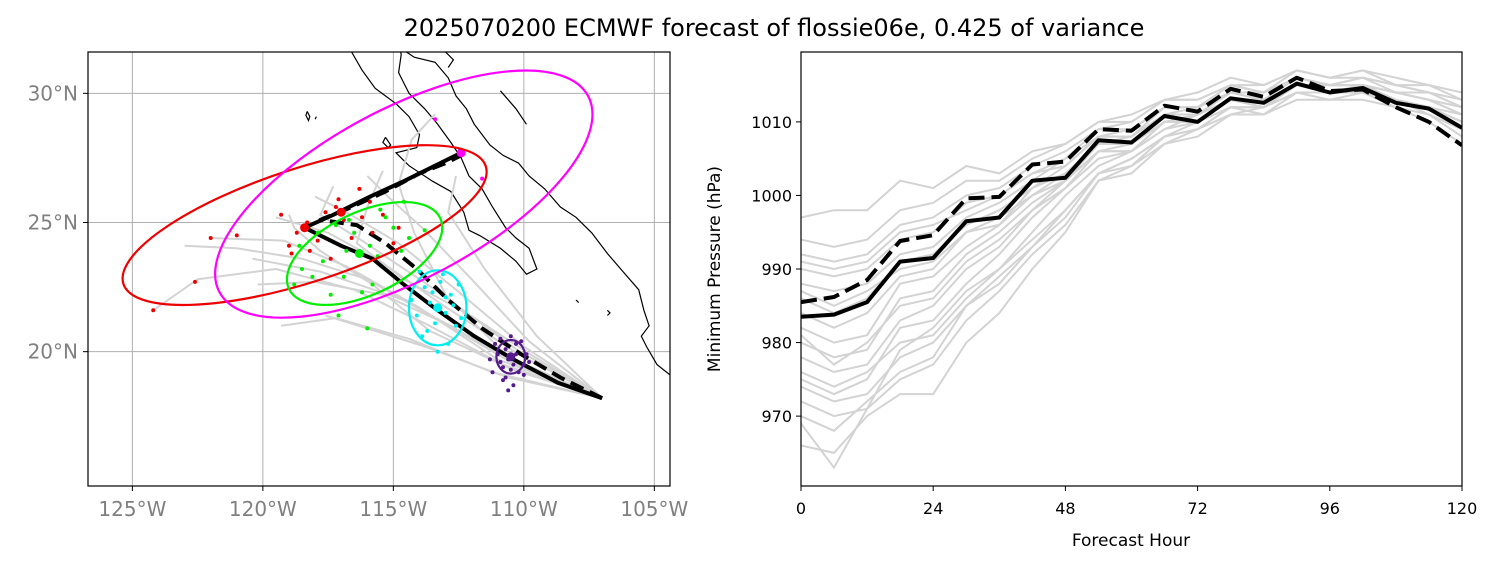  What do you see at coordinates (341, 212) in the screenshot?
I see `forecast-mean-position-hour24` at bounding box center [341, 212].